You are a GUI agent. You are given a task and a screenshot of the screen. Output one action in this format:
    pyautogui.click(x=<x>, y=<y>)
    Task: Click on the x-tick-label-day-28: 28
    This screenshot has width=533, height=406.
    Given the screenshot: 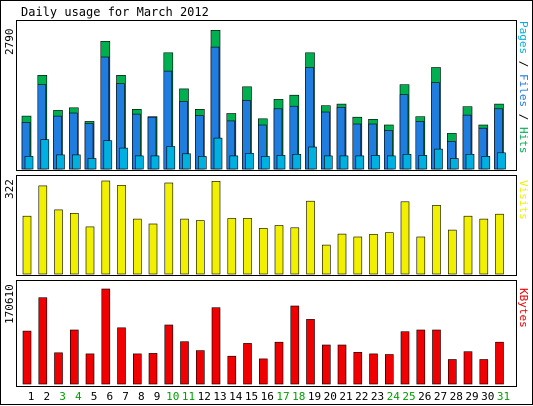 What is the action you would take?
    pyautogui.click(x=456, y=396)
    